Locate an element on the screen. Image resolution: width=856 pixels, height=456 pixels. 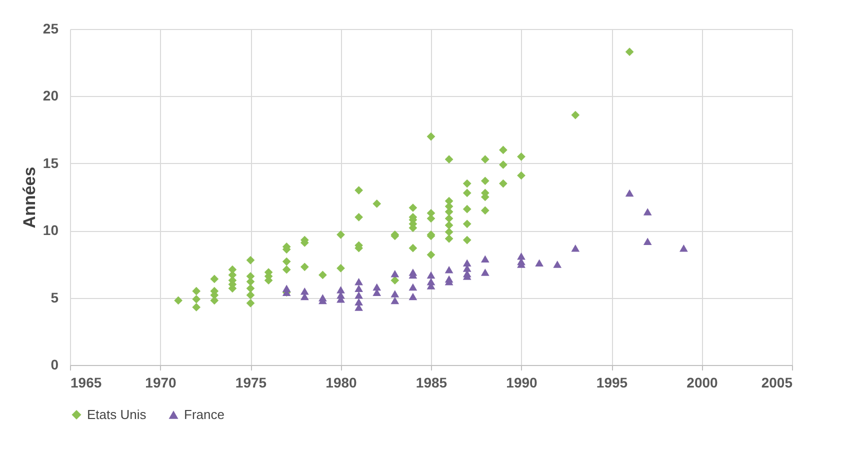
x-tick-label: 1995 is located at coordinates (612, 382).